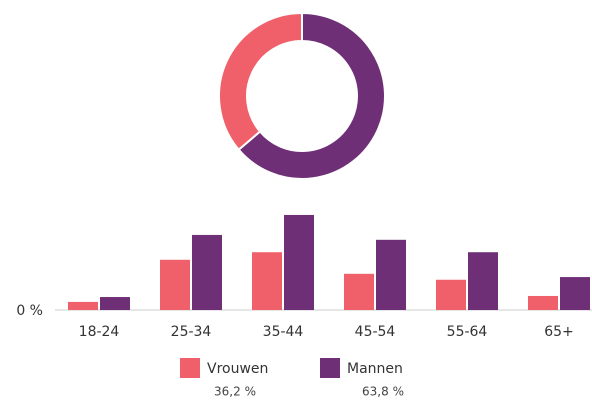 The image size is (592, 405). What do you see at coordinates (29, 311) in the screenshot?
I see `y-tick-label: 0 %` at bounding box center [29, 311].